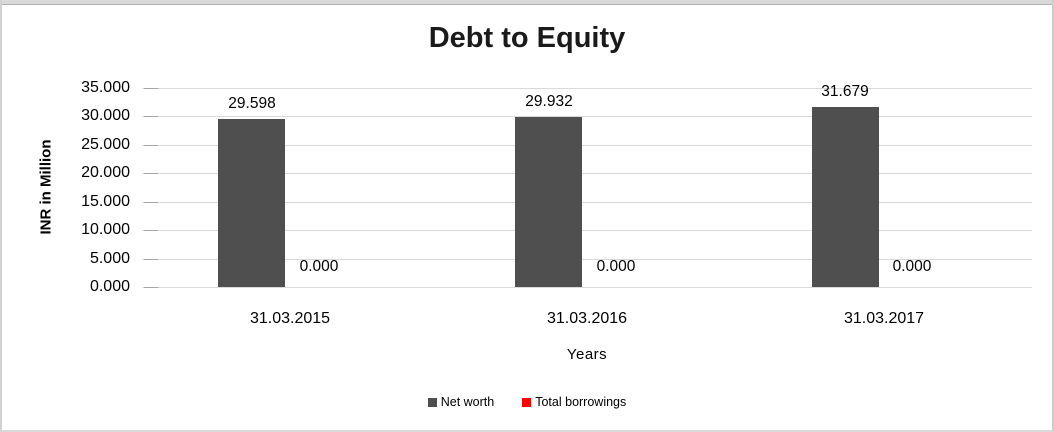  I want to click on top-border, so click(527, 2).